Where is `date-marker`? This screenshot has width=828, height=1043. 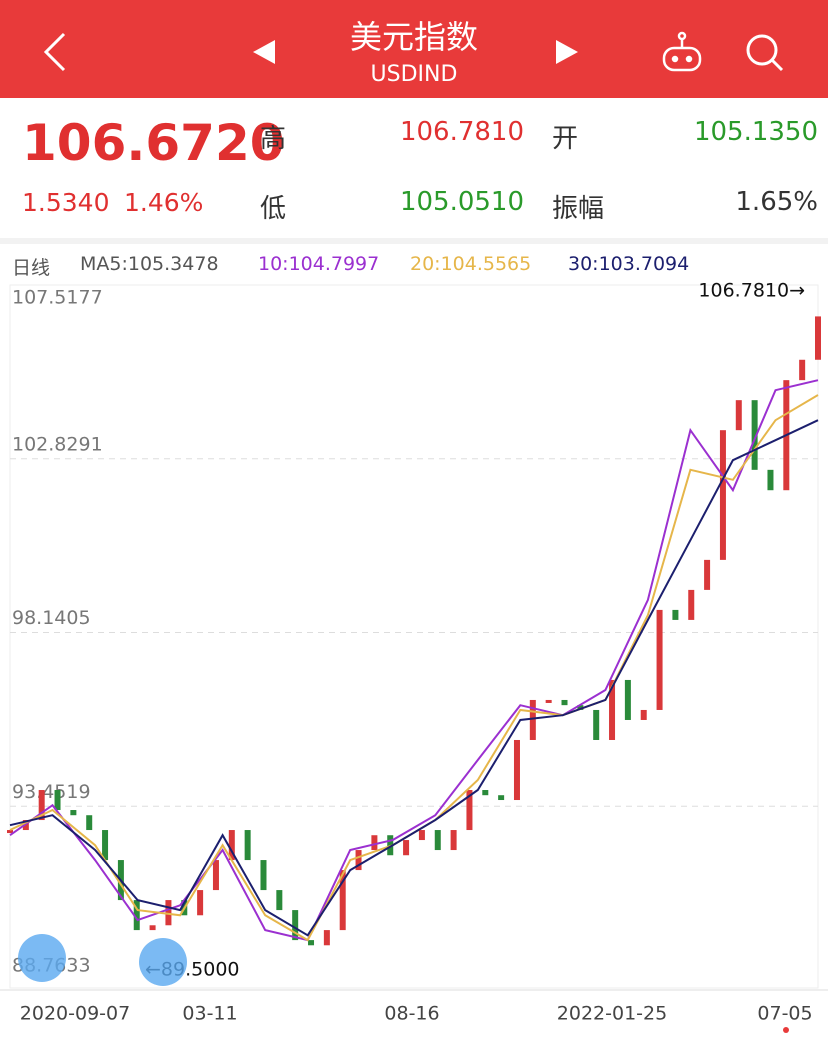 date-marker is located at coordinates (786, 1030).